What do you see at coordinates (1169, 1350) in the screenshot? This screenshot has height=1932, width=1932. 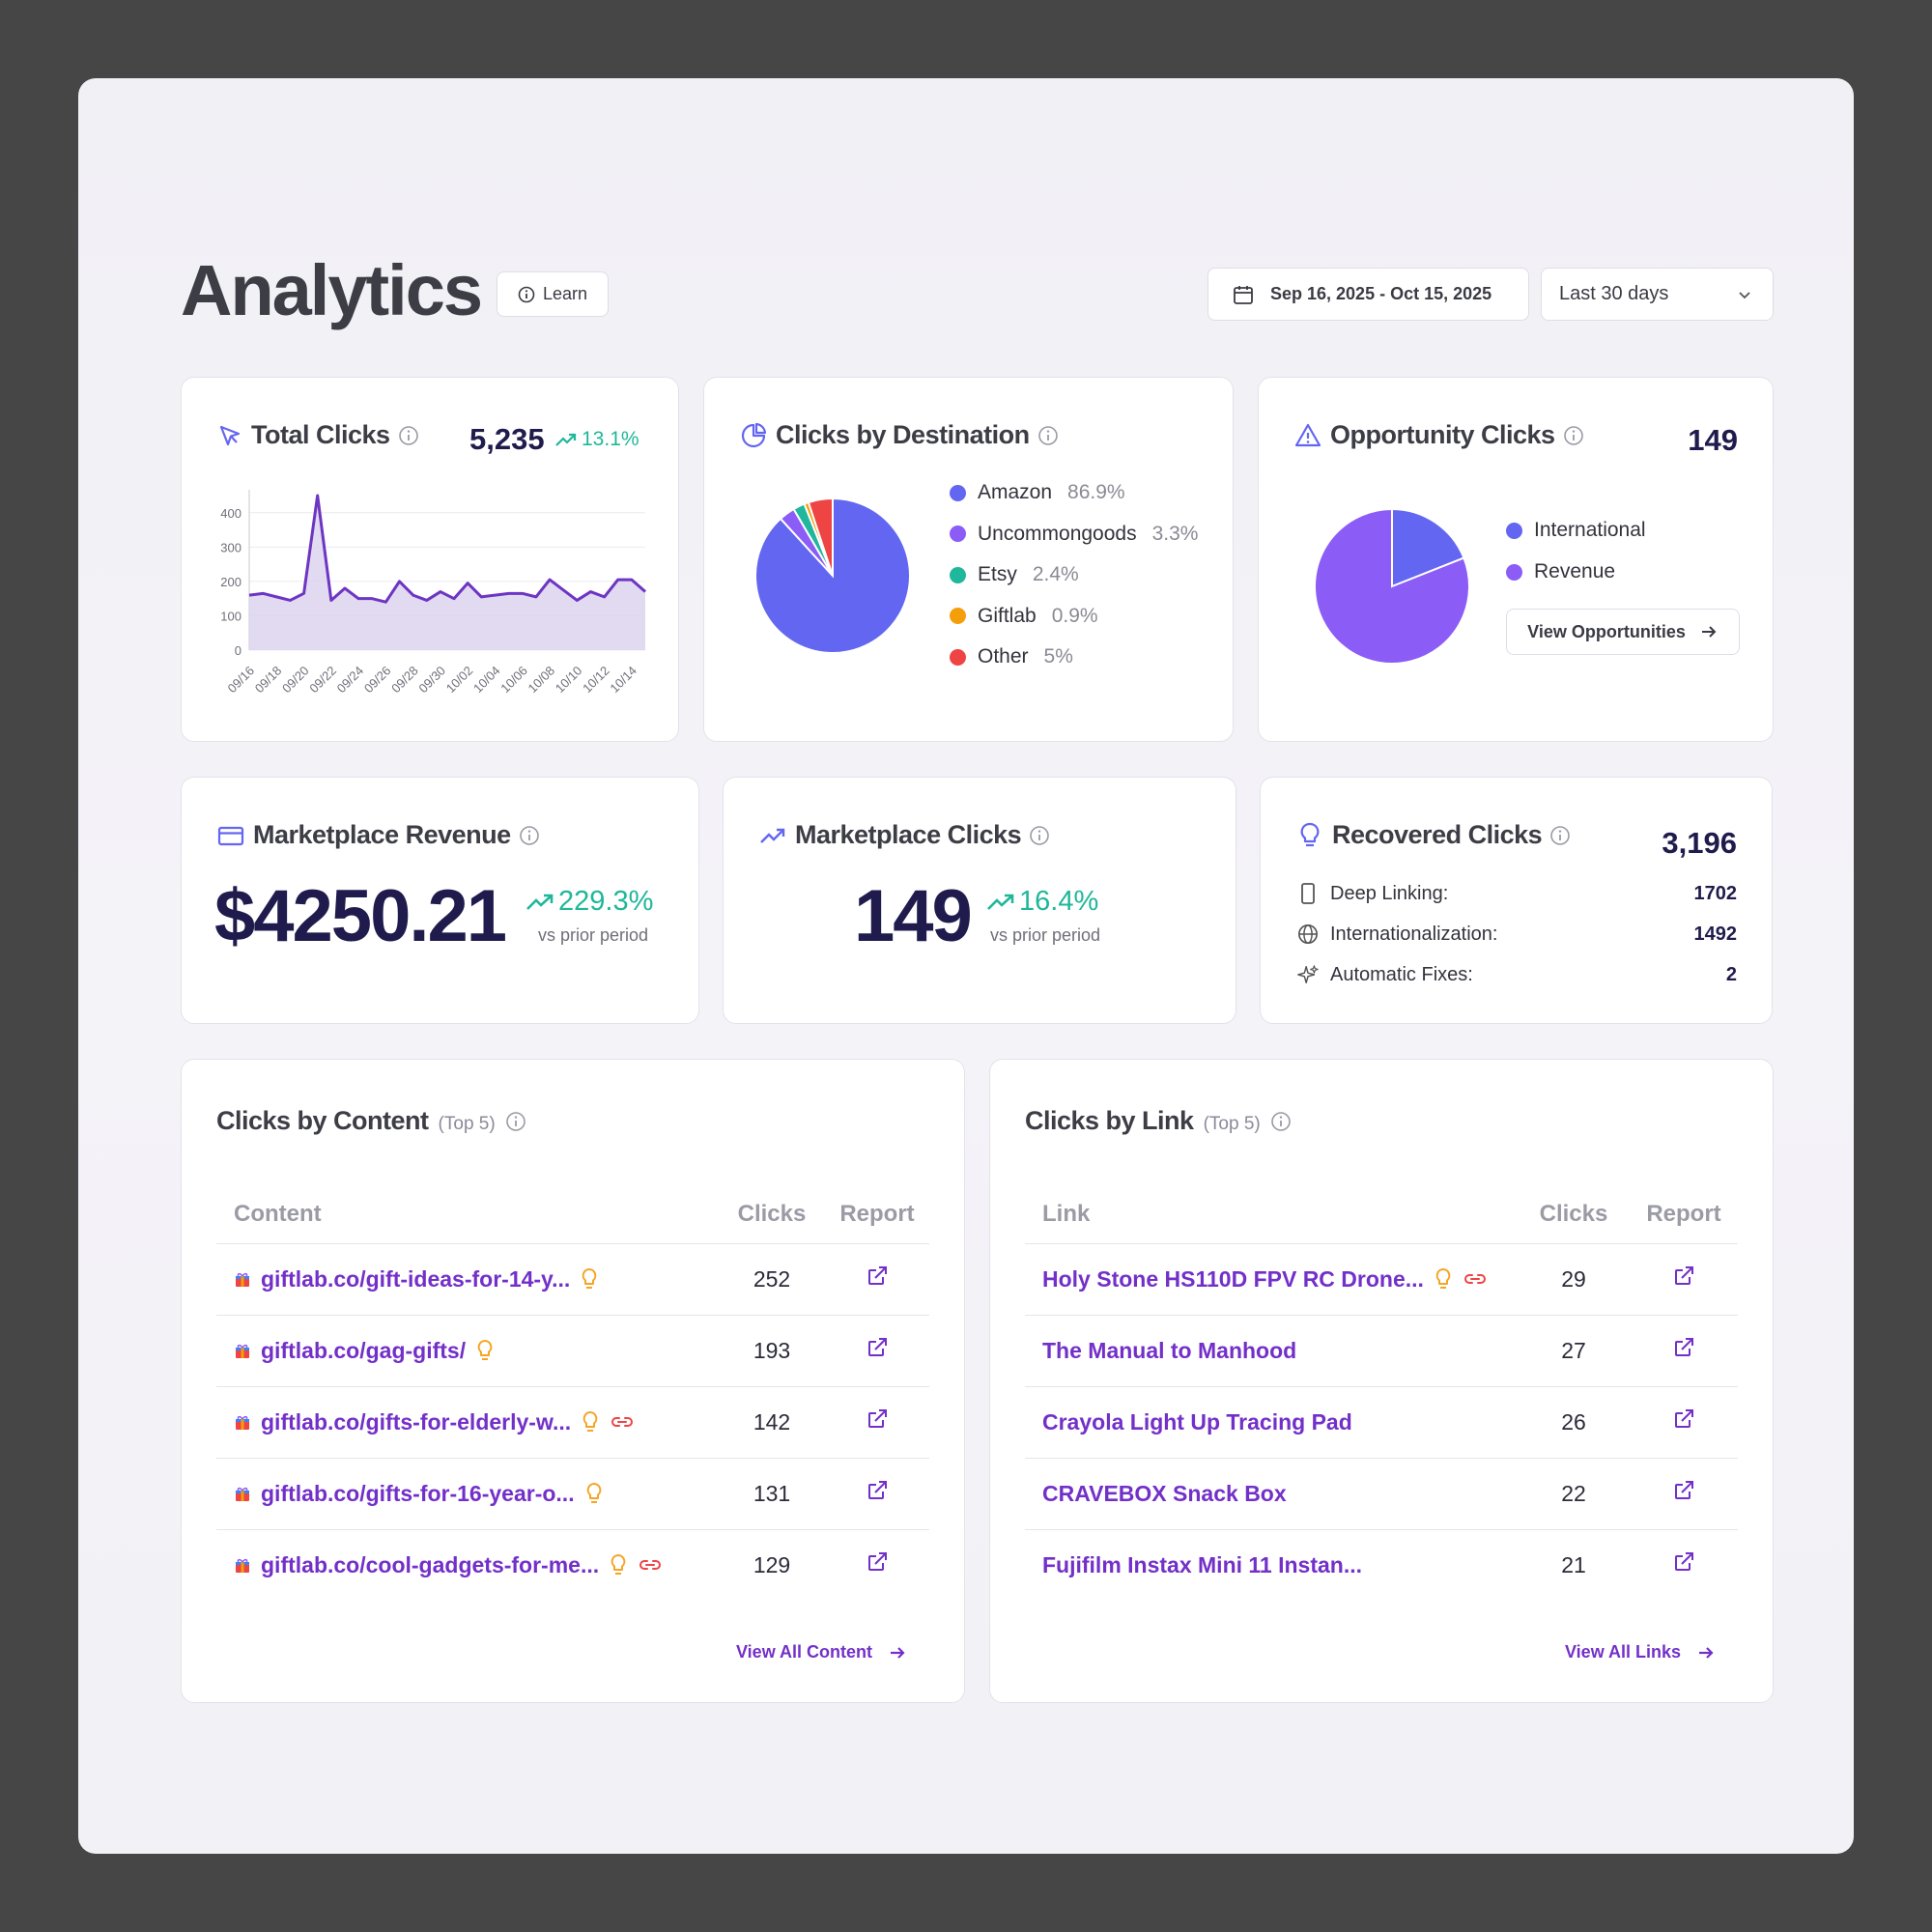 I see `row-link: The Manual to Manhood` at bounding box center [1169, 1350].